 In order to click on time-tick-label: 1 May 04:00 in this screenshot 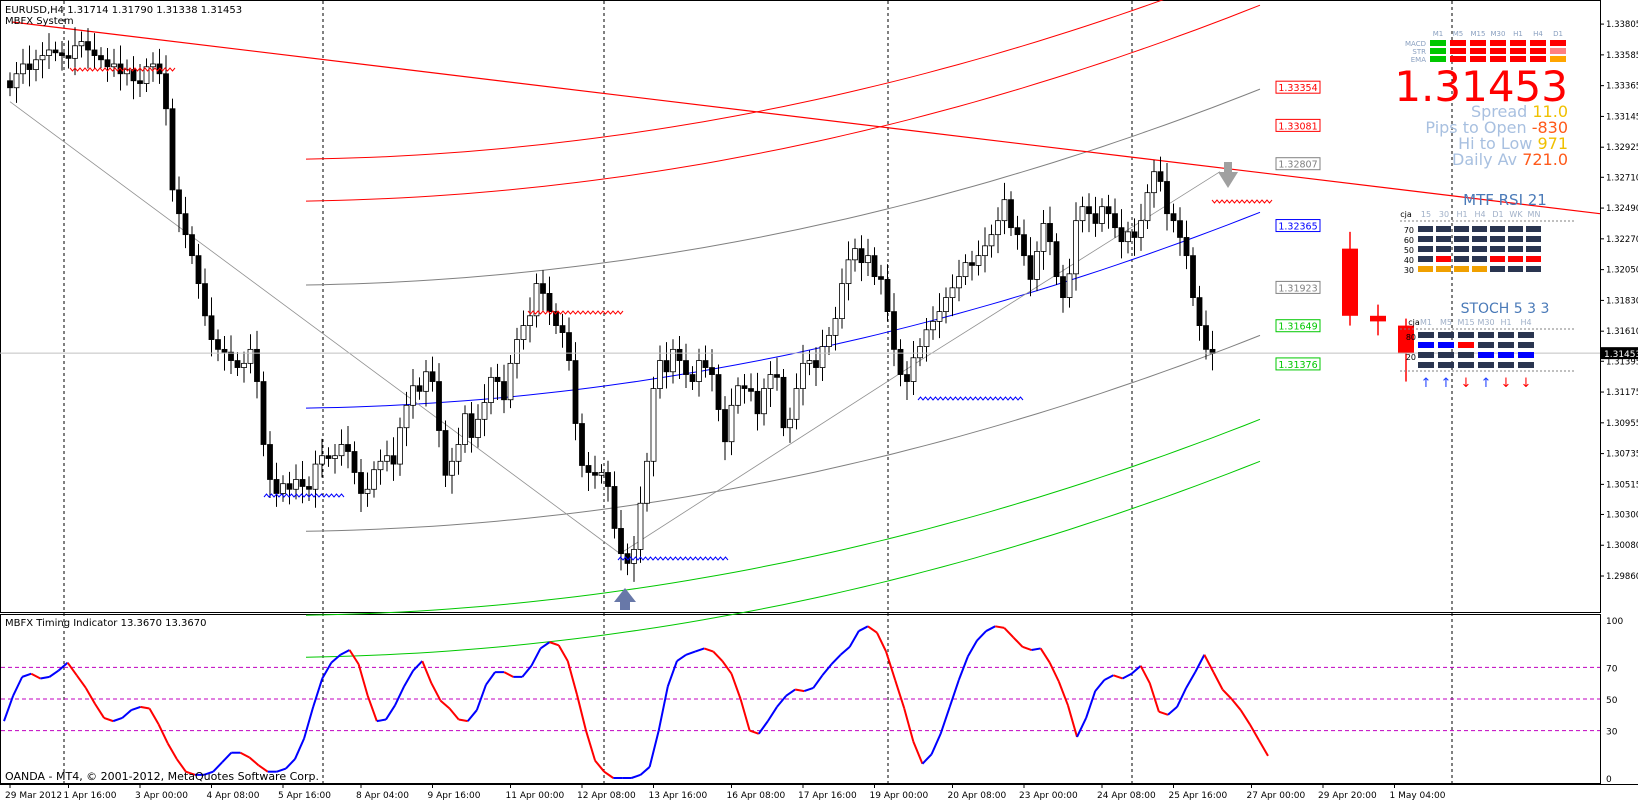, I will do `click(1418, 796)`.